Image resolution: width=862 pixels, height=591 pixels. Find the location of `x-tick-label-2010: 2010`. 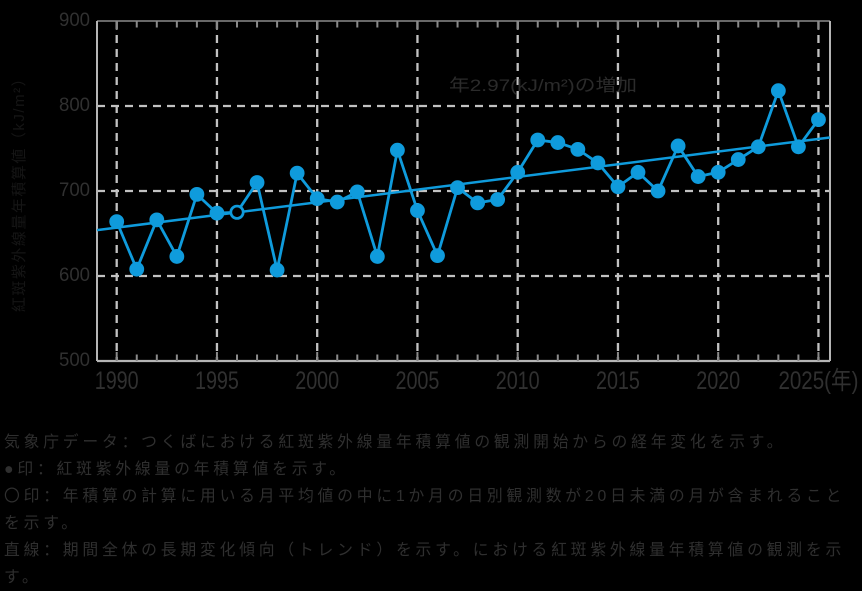

x-tick-label-2010: 2010 is located at coordinates (518, 381).